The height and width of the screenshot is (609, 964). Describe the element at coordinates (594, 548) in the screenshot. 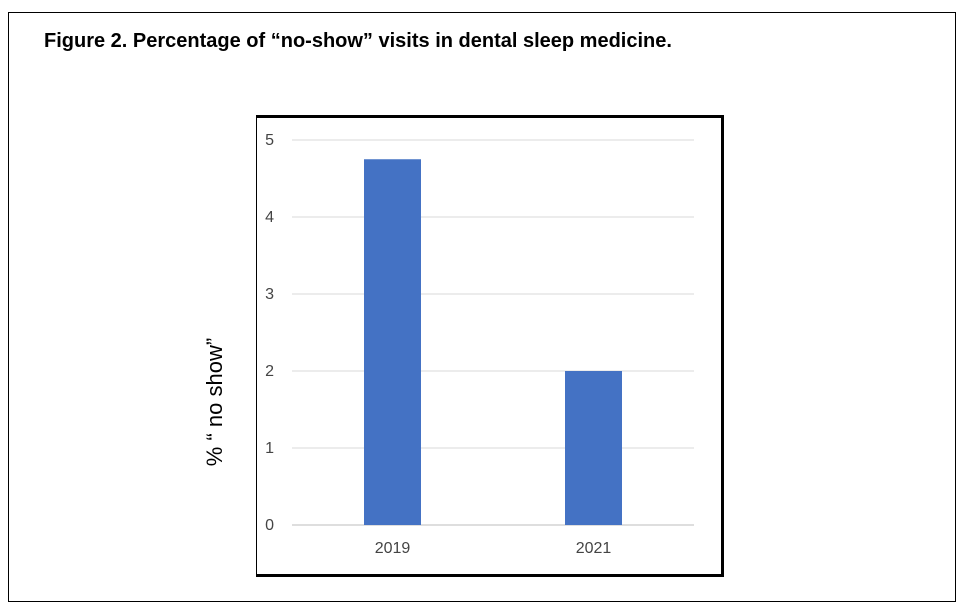

I see `x-tick-label: 2021` at that location.